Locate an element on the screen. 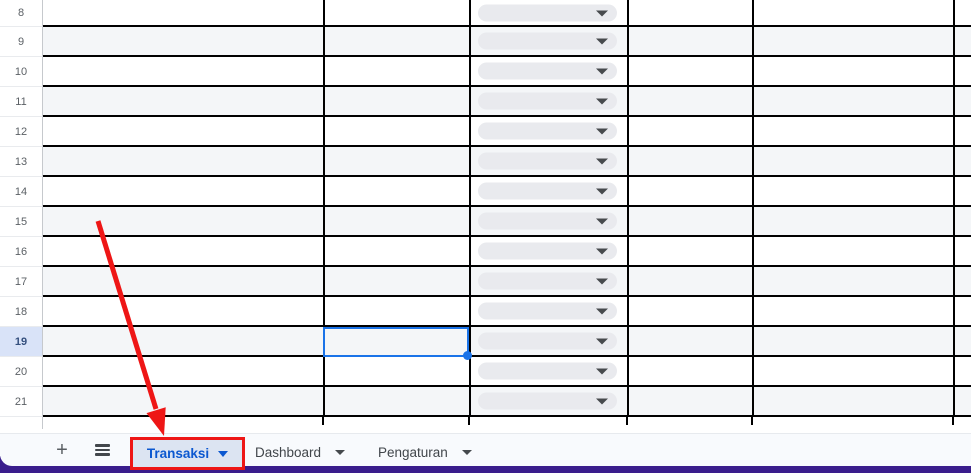 The height and width of the screenshot is (474, 971). tab-pengaturan: Pengaturan is located at coordinates (425, 452).